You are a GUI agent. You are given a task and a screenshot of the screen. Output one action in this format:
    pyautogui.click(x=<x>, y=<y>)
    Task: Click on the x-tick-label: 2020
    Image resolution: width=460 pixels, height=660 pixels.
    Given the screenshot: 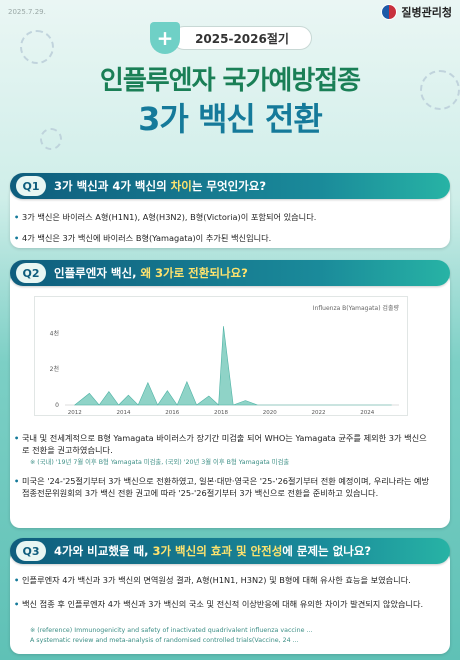 What is the action you would take?
    pyautogui.click(x=270, y=413)
    